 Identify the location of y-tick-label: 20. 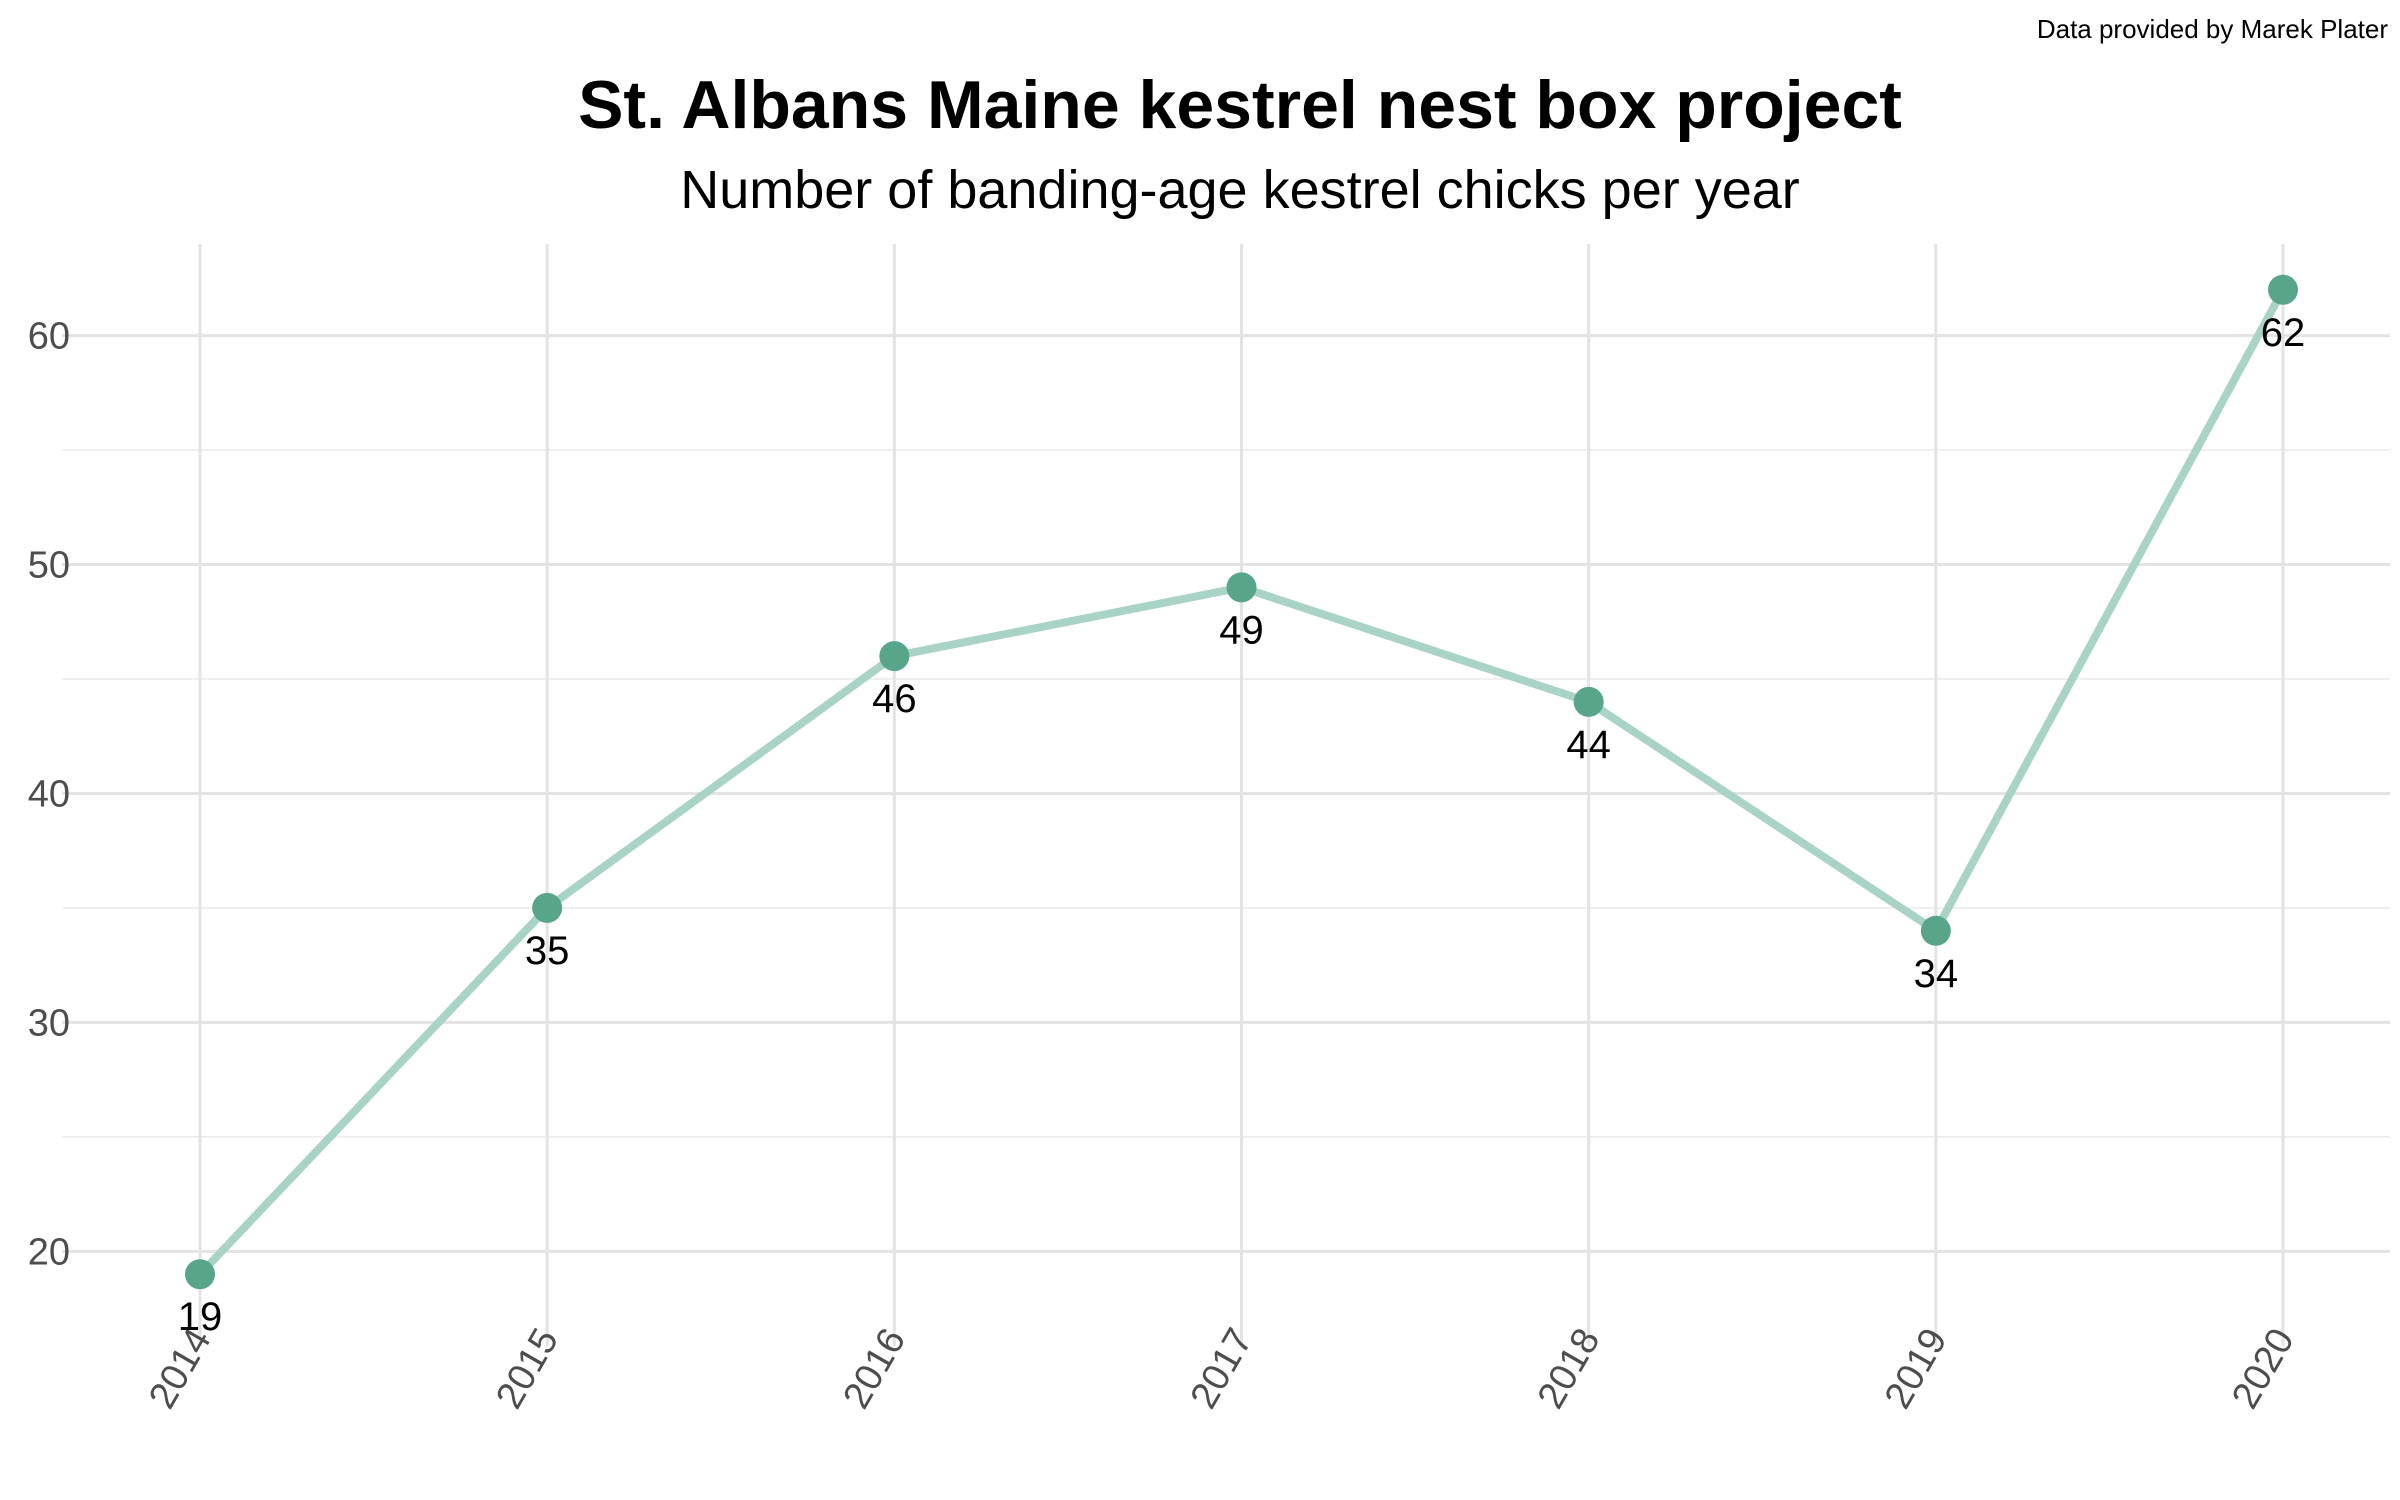
(49, 1252).